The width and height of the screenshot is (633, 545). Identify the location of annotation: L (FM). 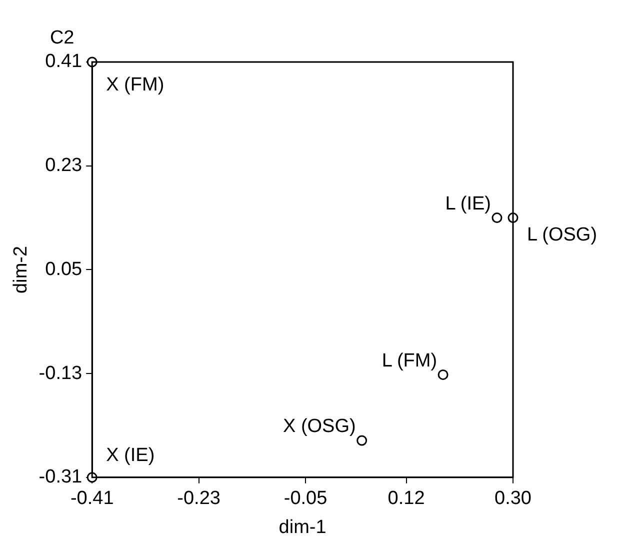
(410, 361).